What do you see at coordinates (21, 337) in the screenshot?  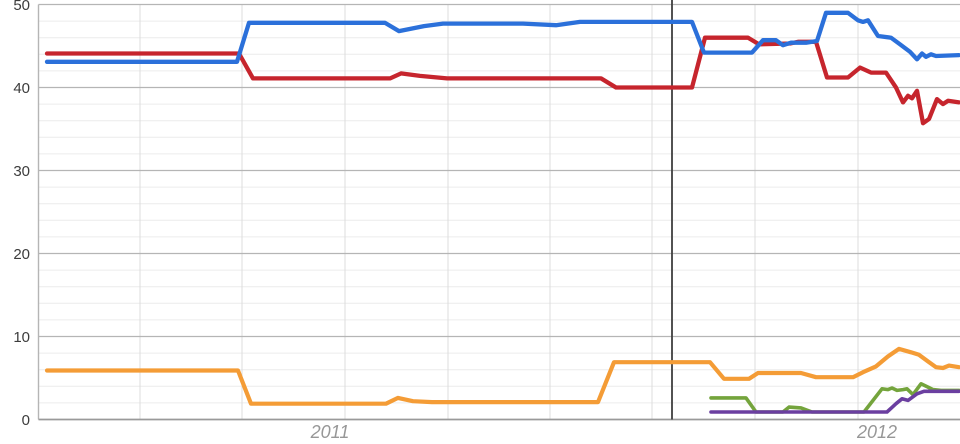 I see `y-axis-label: 10` at bounding box center [21, 337].